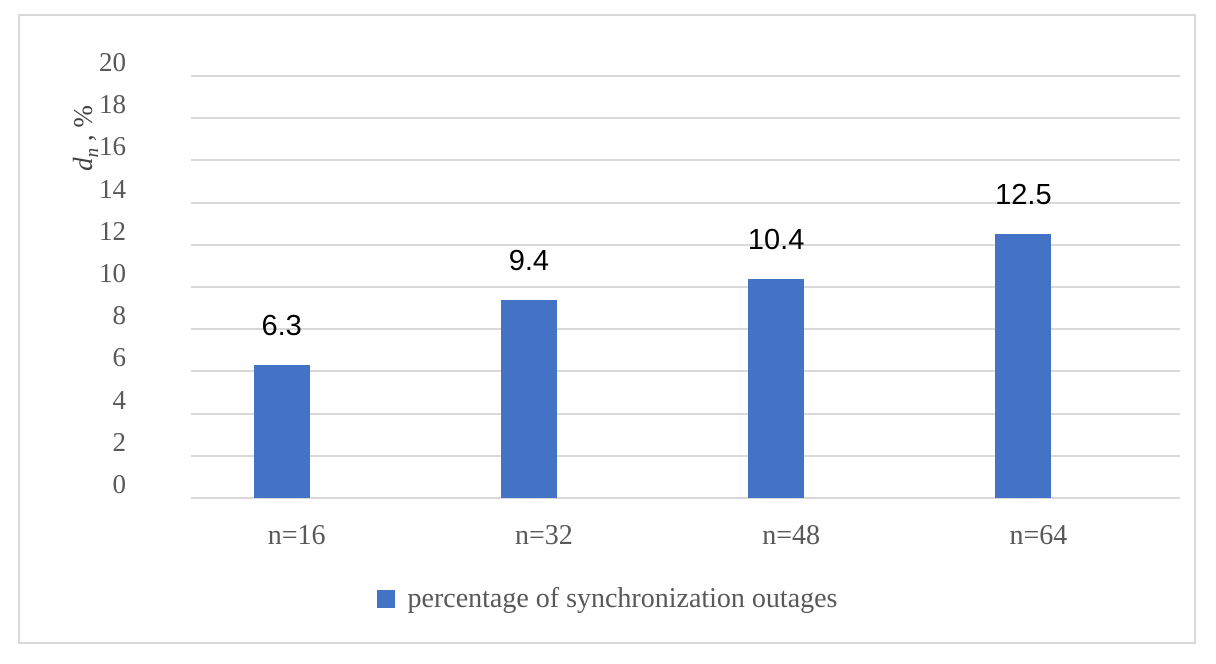  Describe the element at coordinates (82, 126) in the screenshot. I see `y-axis-title-suffix: , %` at that location.